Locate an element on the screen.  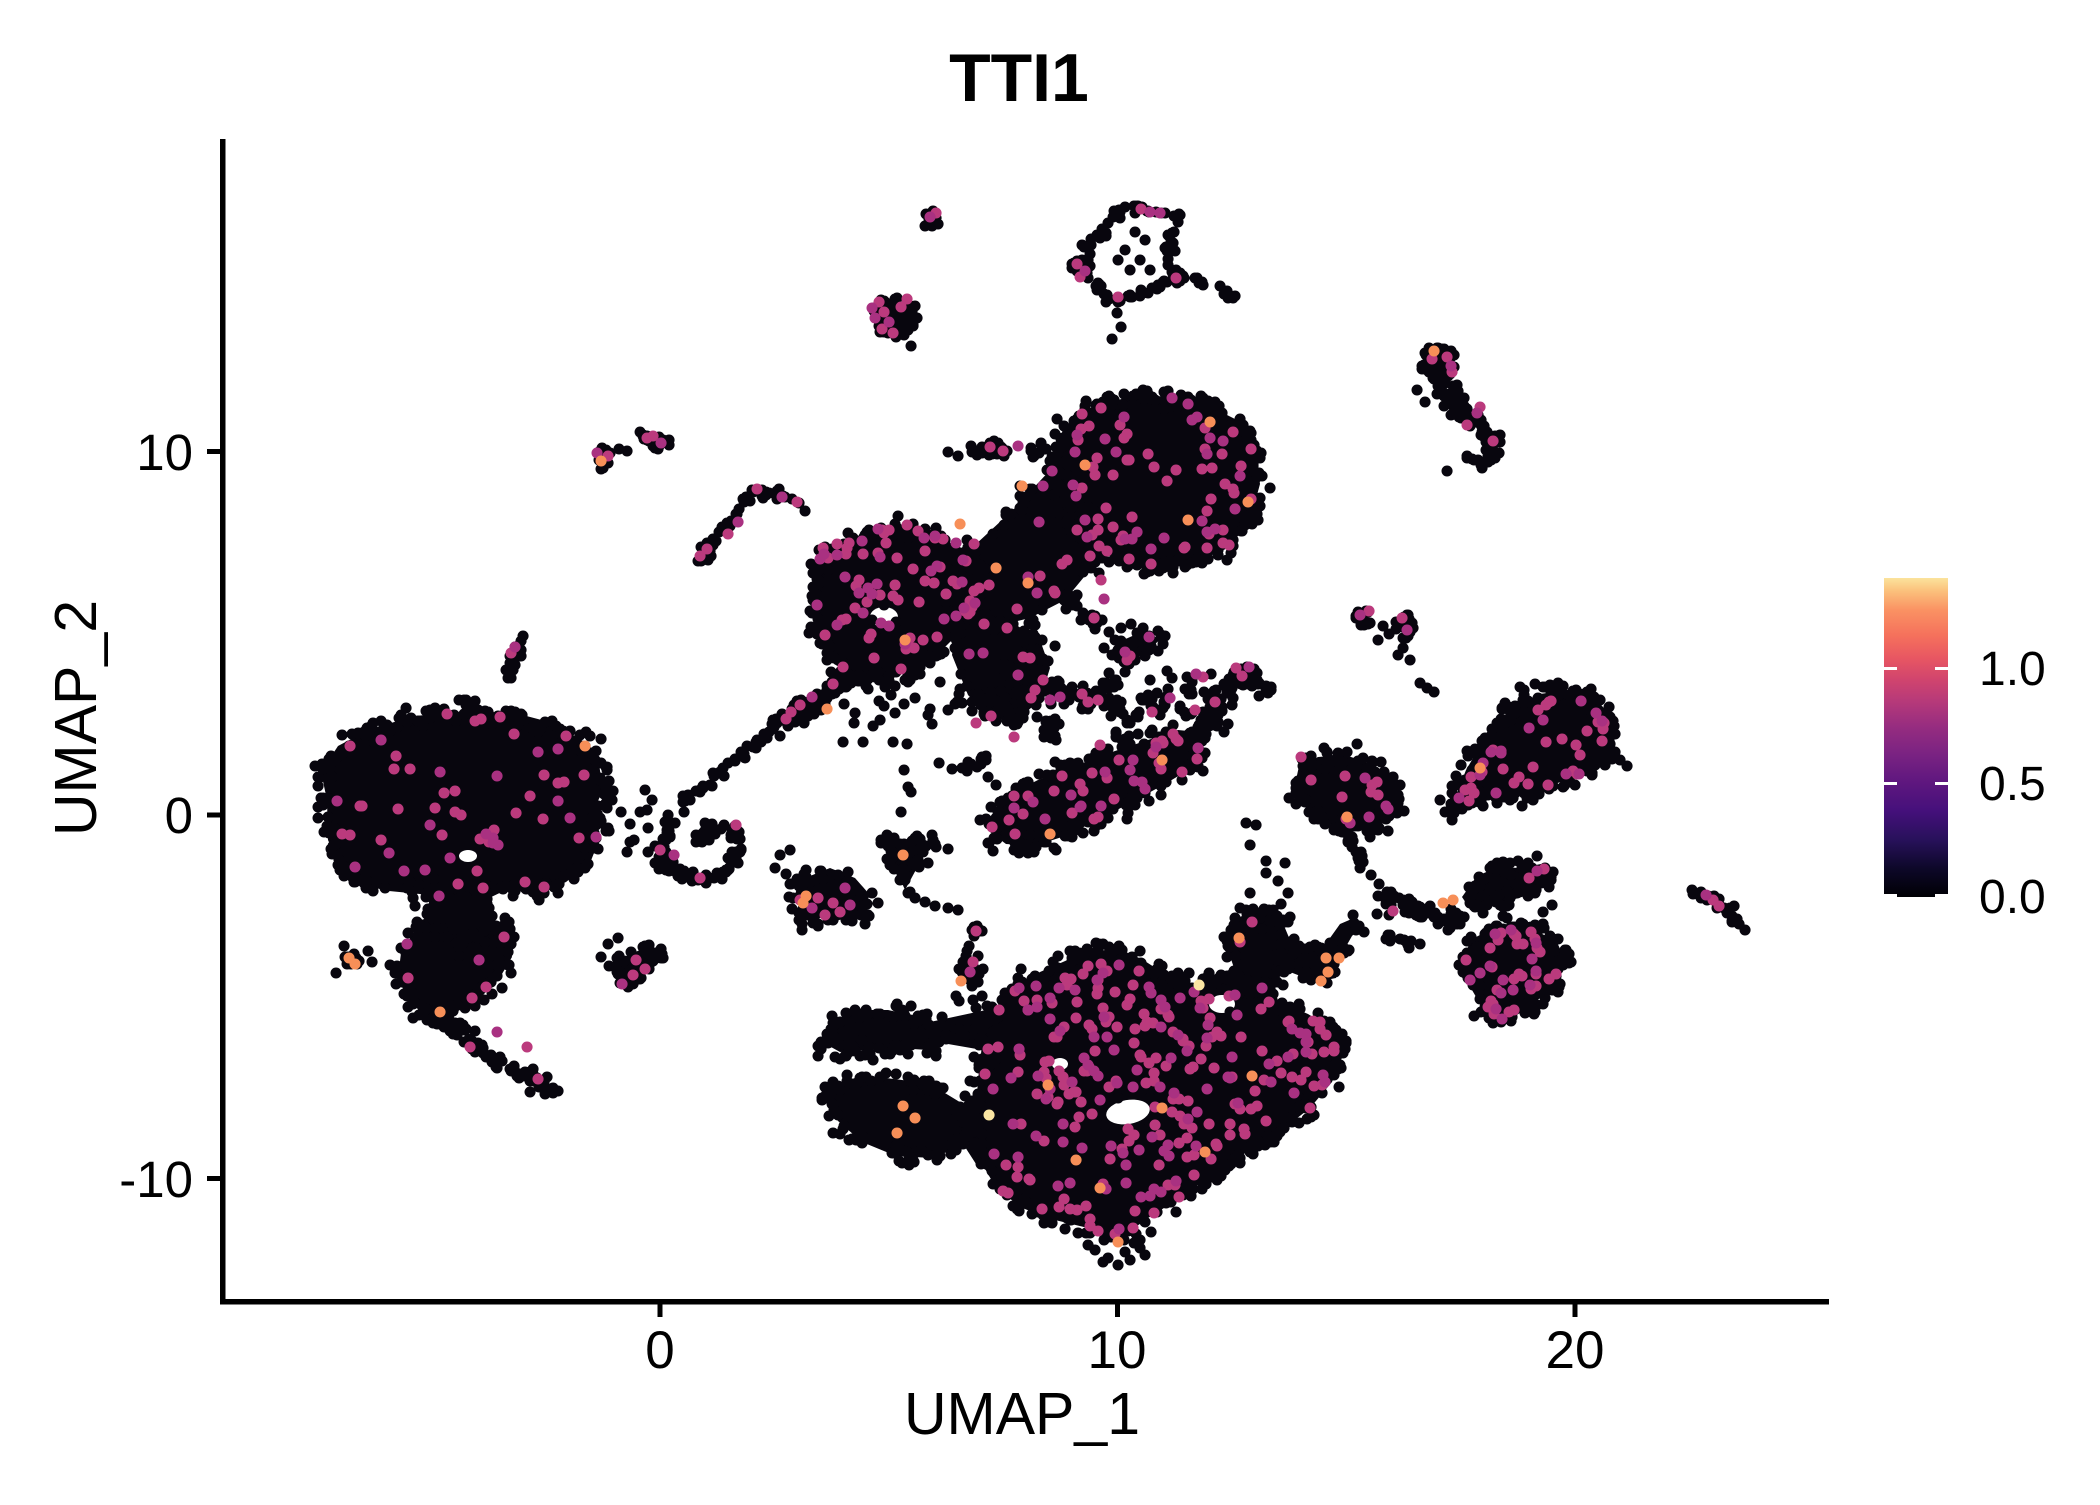
svg-text: 20 is located at coordinates (1575, 1350).